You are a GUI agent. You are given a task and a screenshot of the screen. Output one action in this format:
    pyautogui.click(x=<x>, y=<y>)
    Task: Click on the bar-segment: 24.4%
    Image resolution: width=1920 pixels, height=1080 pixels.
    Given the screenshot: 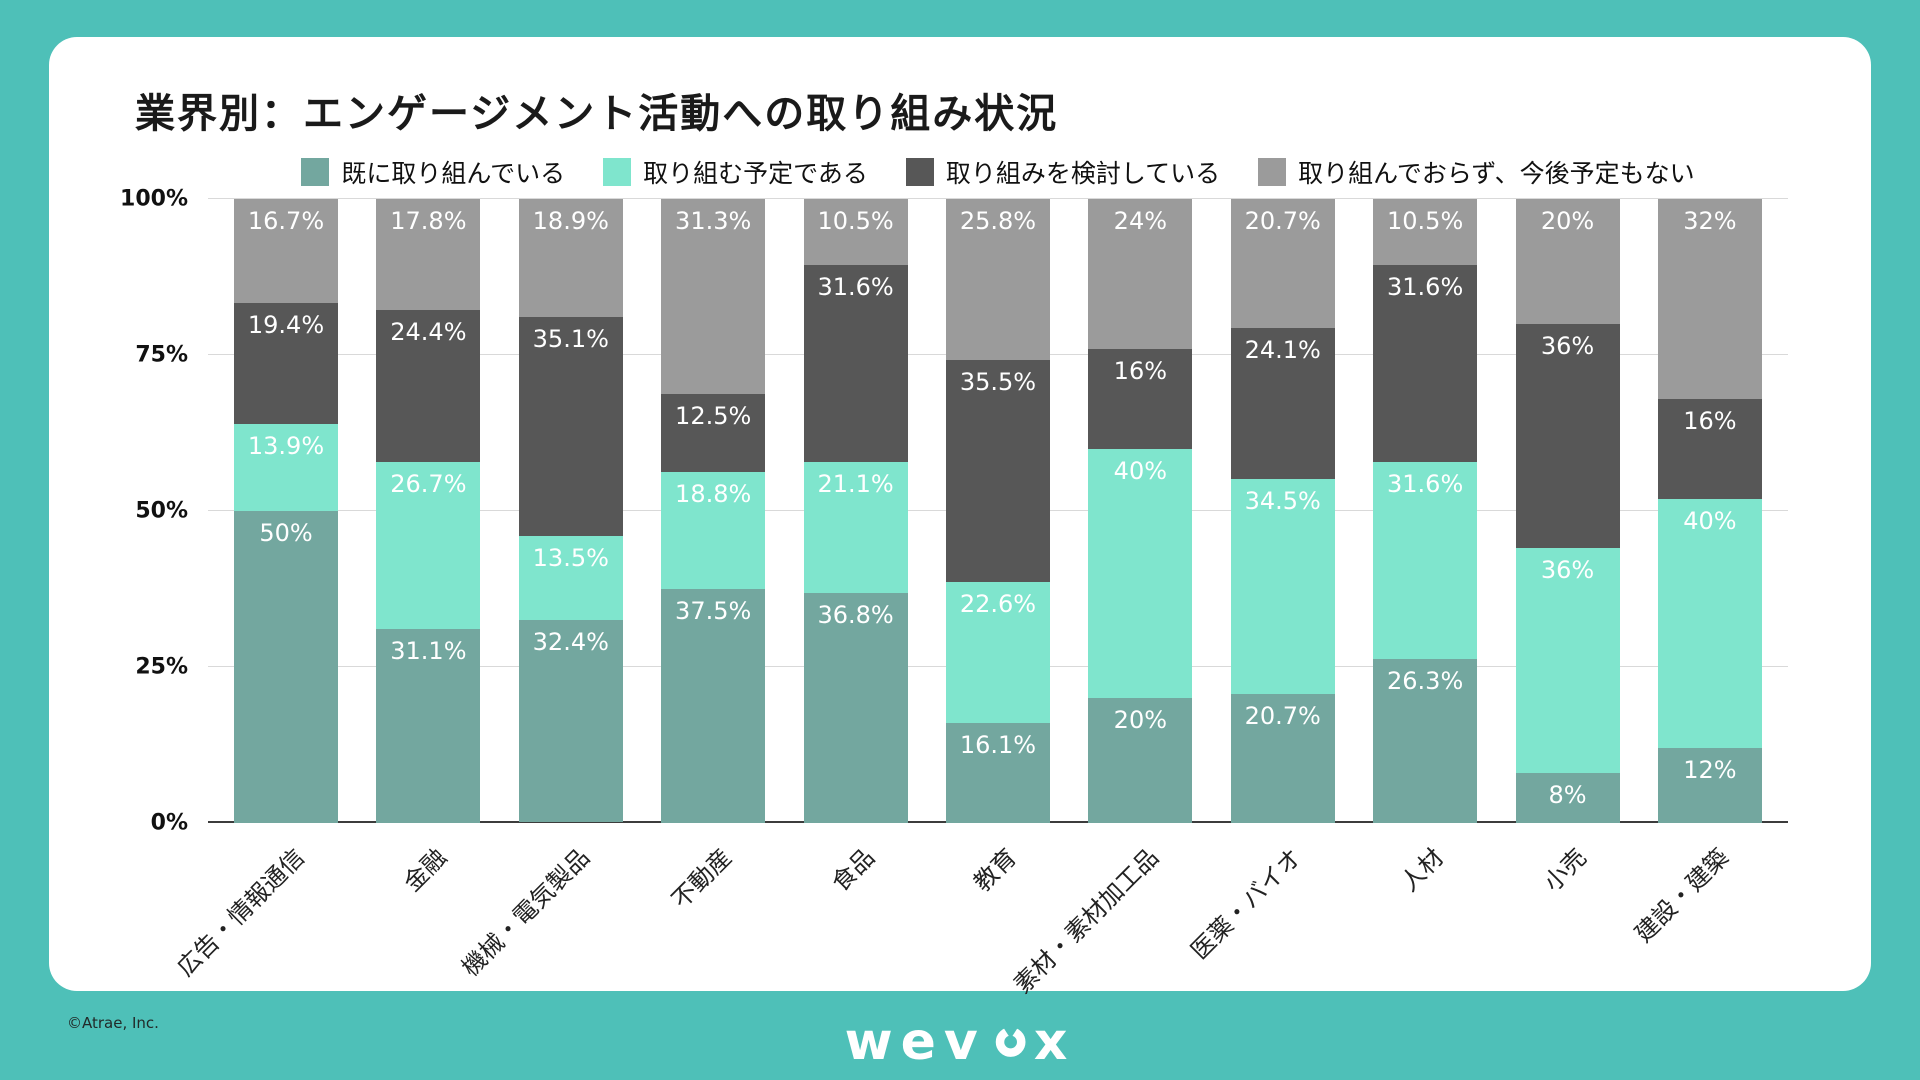 What is the action you would take?
    pyautogui.click(x=428, y=386)
    